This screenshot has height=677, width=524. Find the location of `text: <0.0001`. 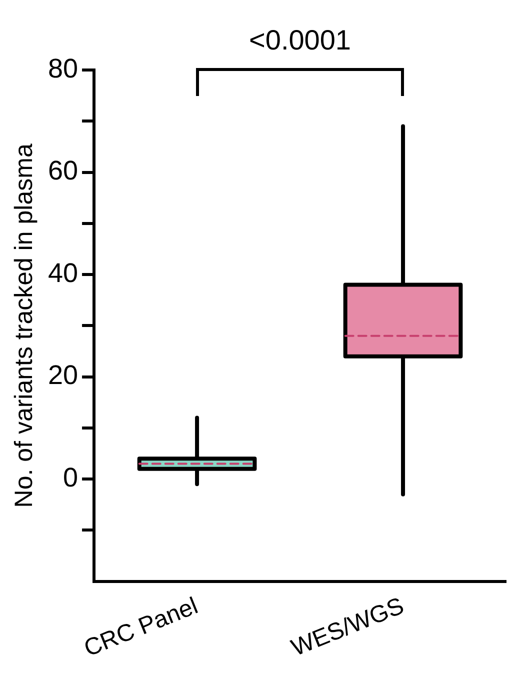

text: <0.0001 is located at coordinates (300, 40).